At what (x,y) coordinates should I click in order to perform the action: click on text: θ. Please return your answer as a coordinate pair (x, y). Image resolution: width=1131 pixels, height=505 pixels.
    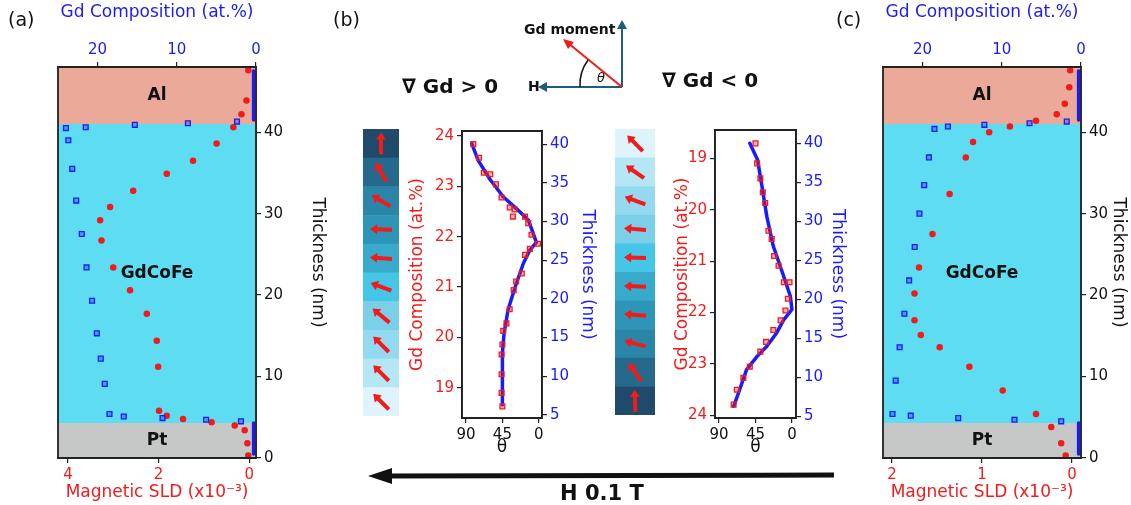
    Looking at the image, I should click on (601, 77).